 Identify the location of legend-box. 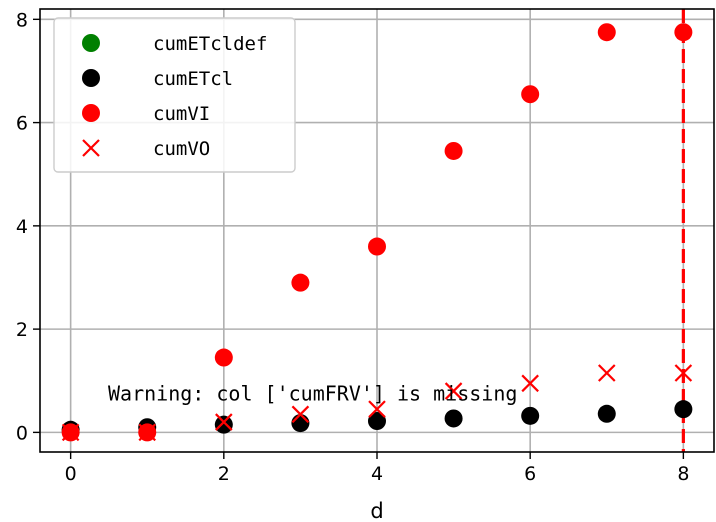
(174, 95).